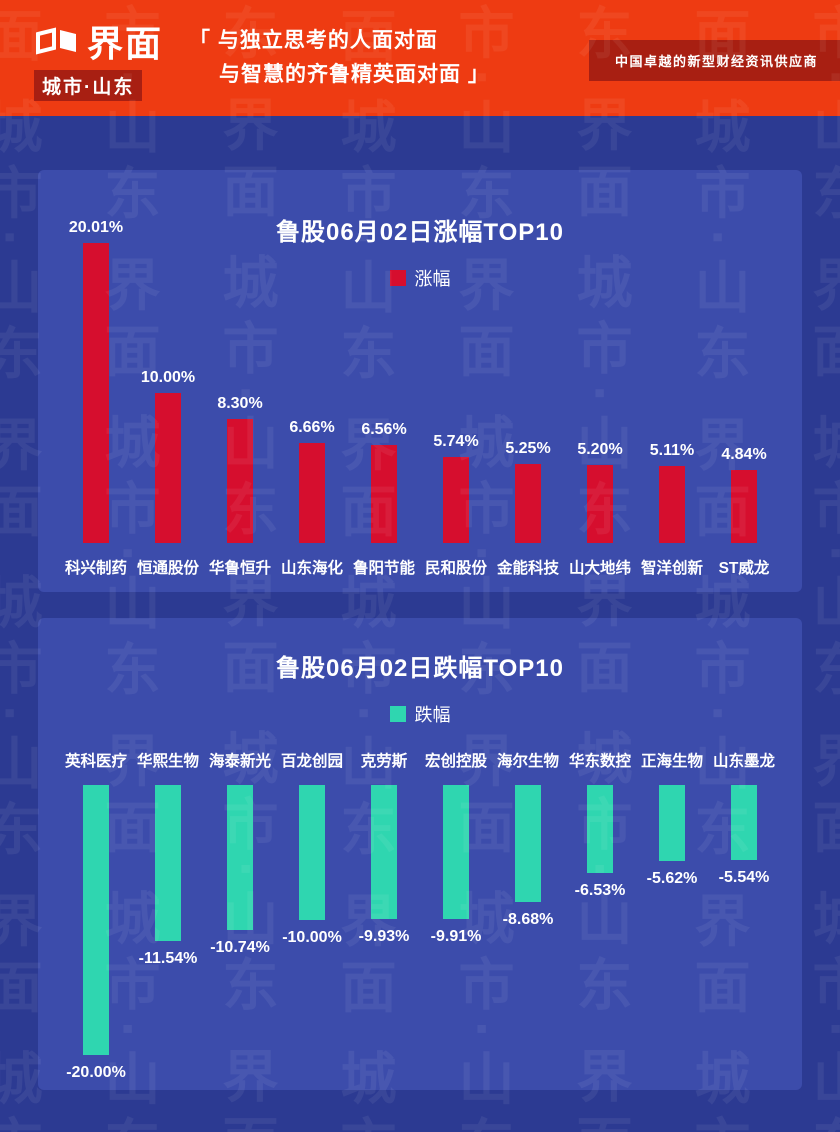 The width and height of the screenshot is (840, 1132). I want to click on jiemian-logo: 界面 城市·山东, so click(98, 58).